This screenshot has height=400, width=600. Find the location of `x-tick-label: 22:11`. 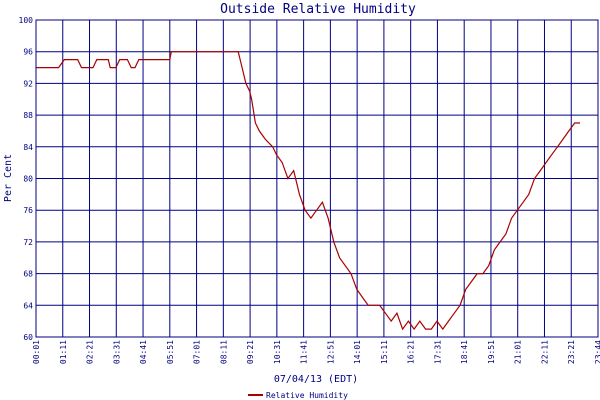

x-tick-label: 22:11 is located at coordinates (544, 352).